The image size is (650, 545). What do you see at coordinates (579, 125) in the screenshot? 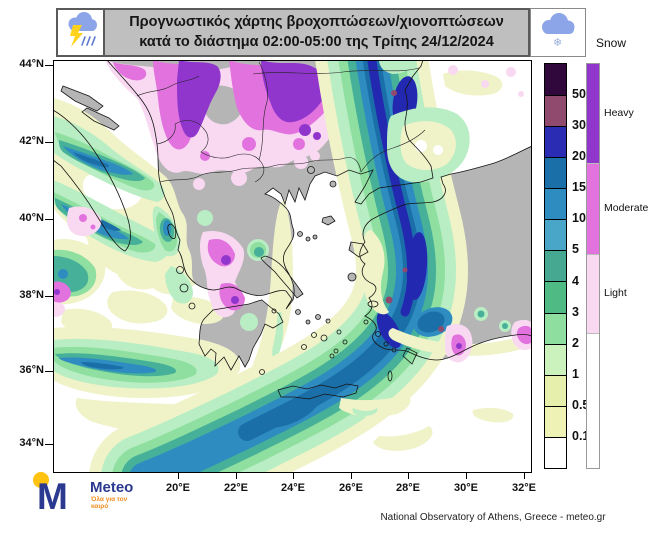
I see `rain-level-label: 30` at bounding box center [579, 125].